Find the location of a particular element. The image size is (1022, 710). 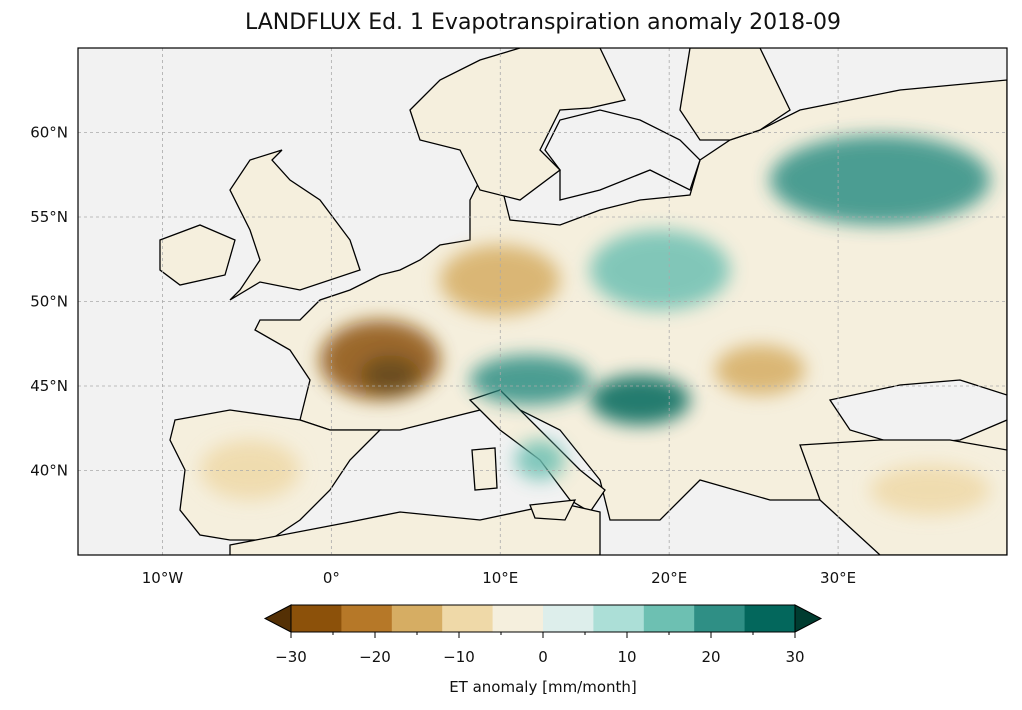

anomaly-france-core is located at coordinates (390, 375).